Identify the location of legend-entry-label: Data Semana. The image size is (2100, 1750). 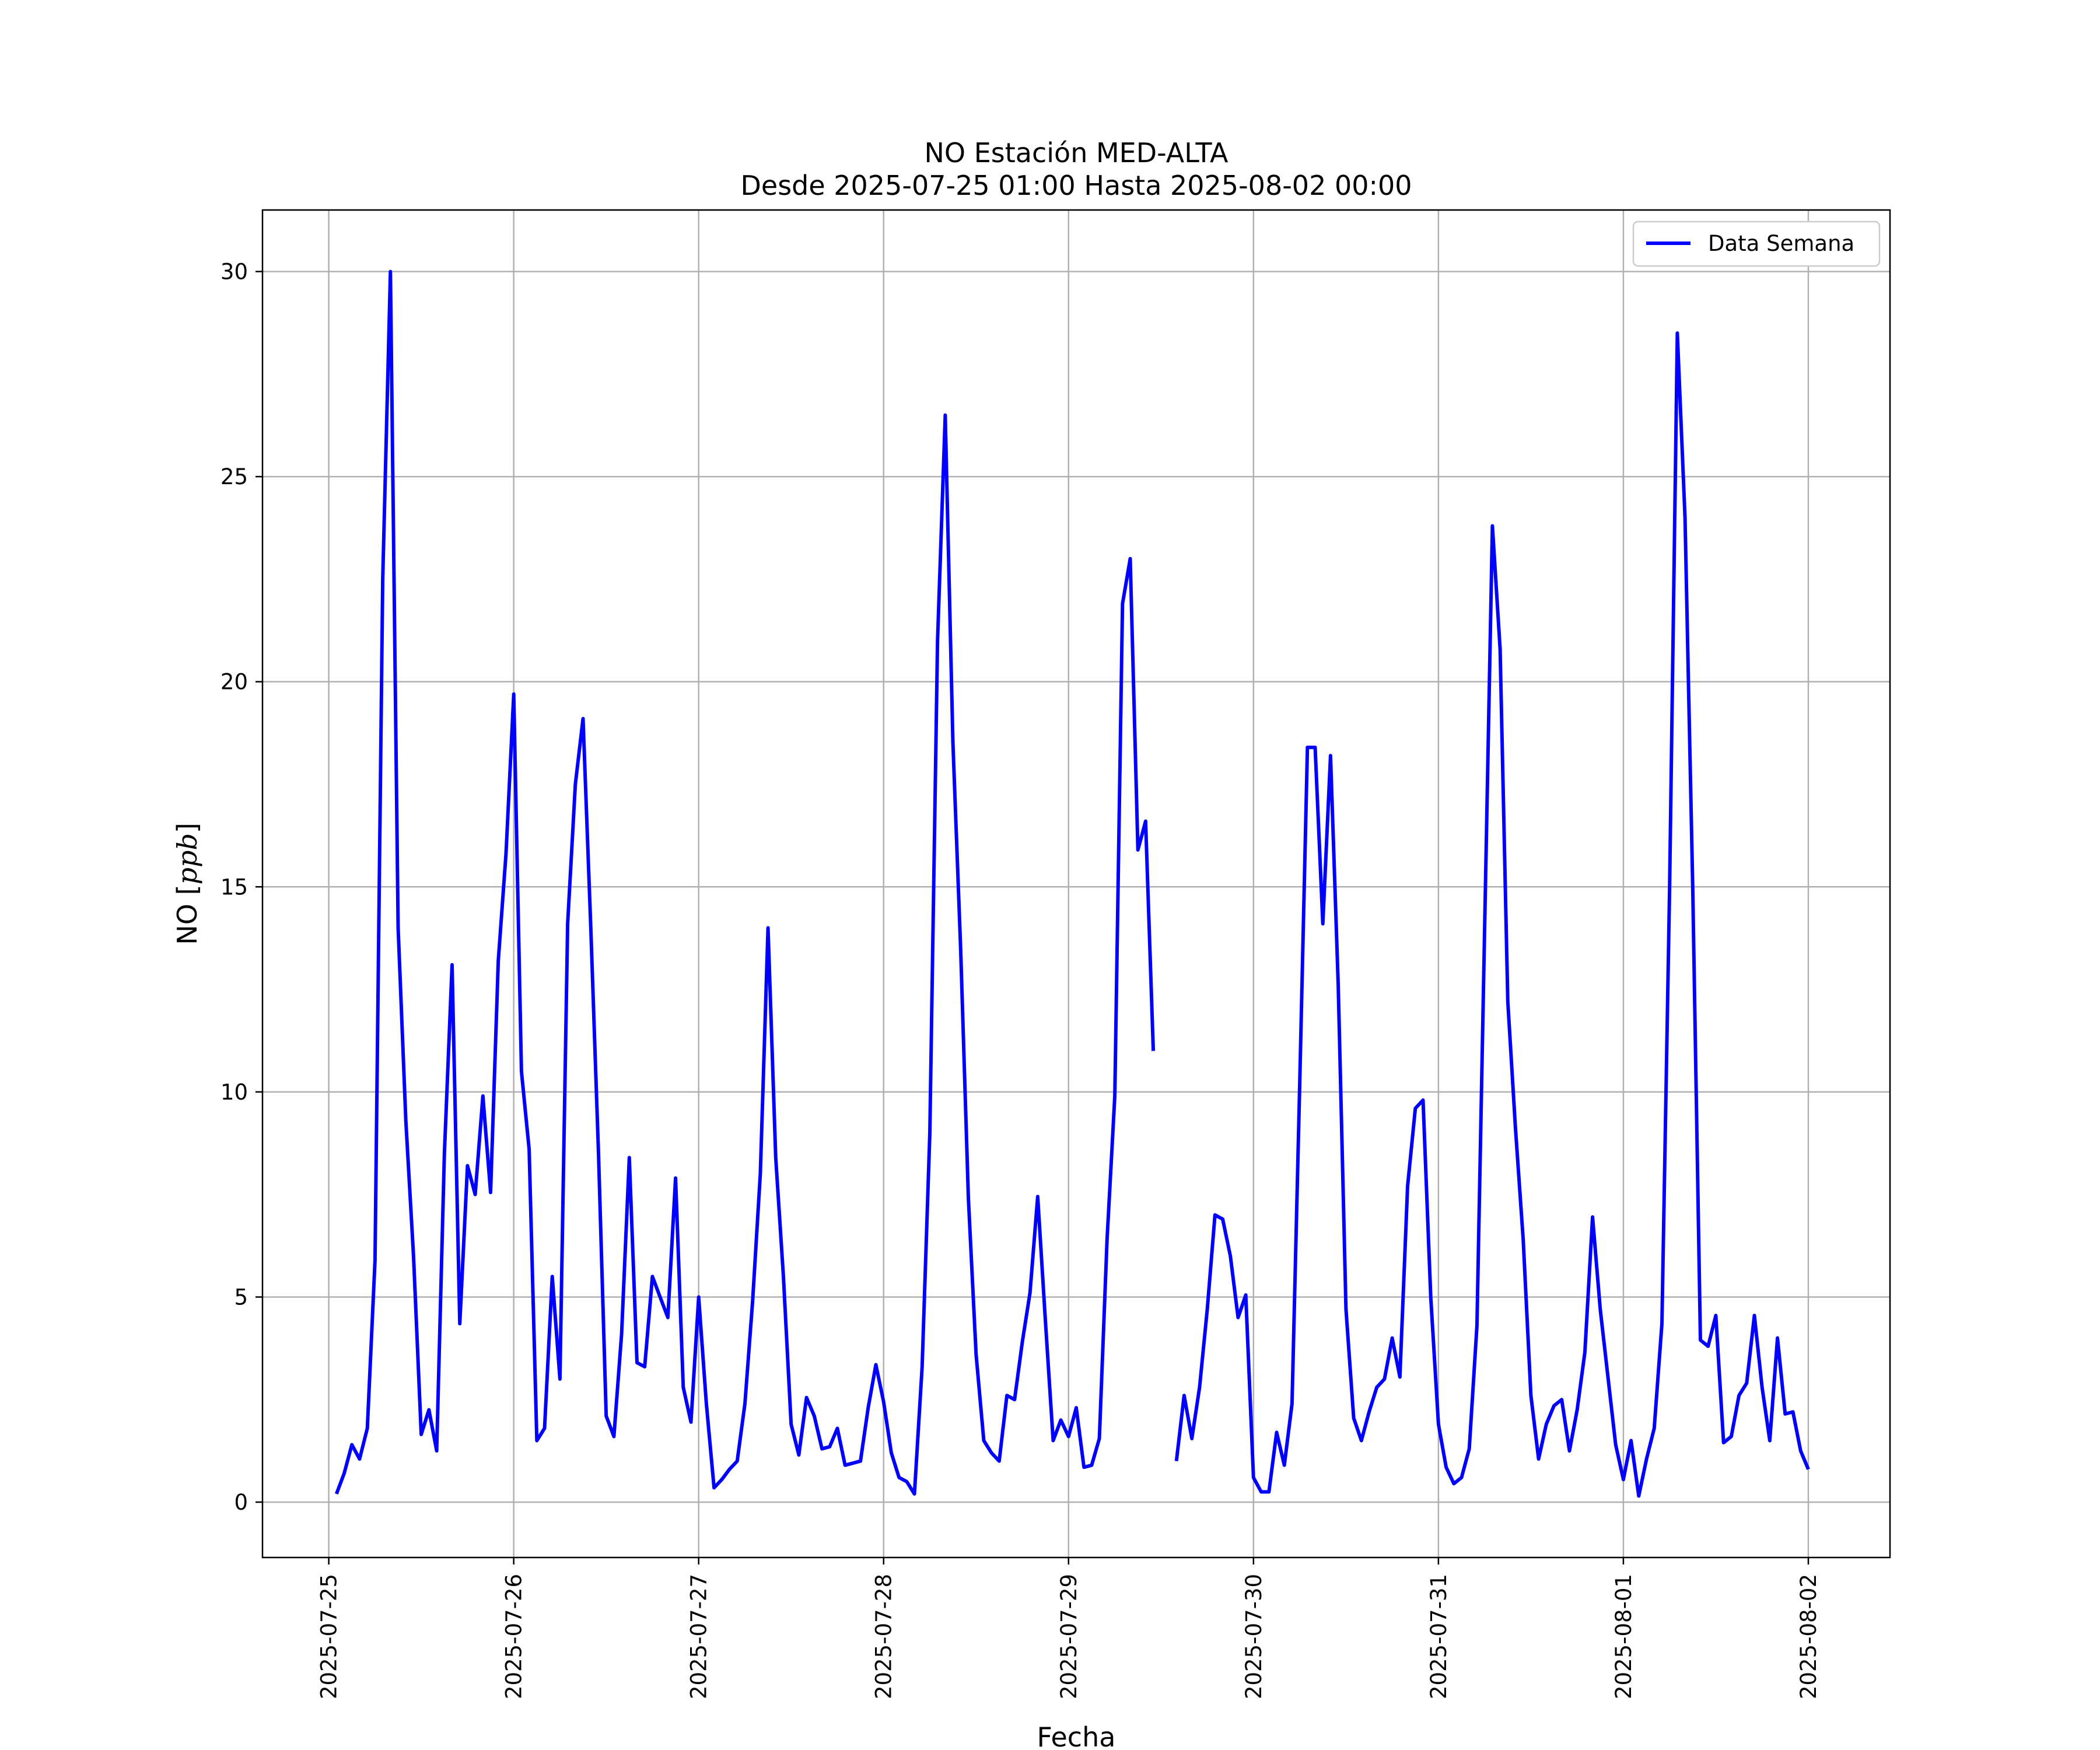
(1781, 243).